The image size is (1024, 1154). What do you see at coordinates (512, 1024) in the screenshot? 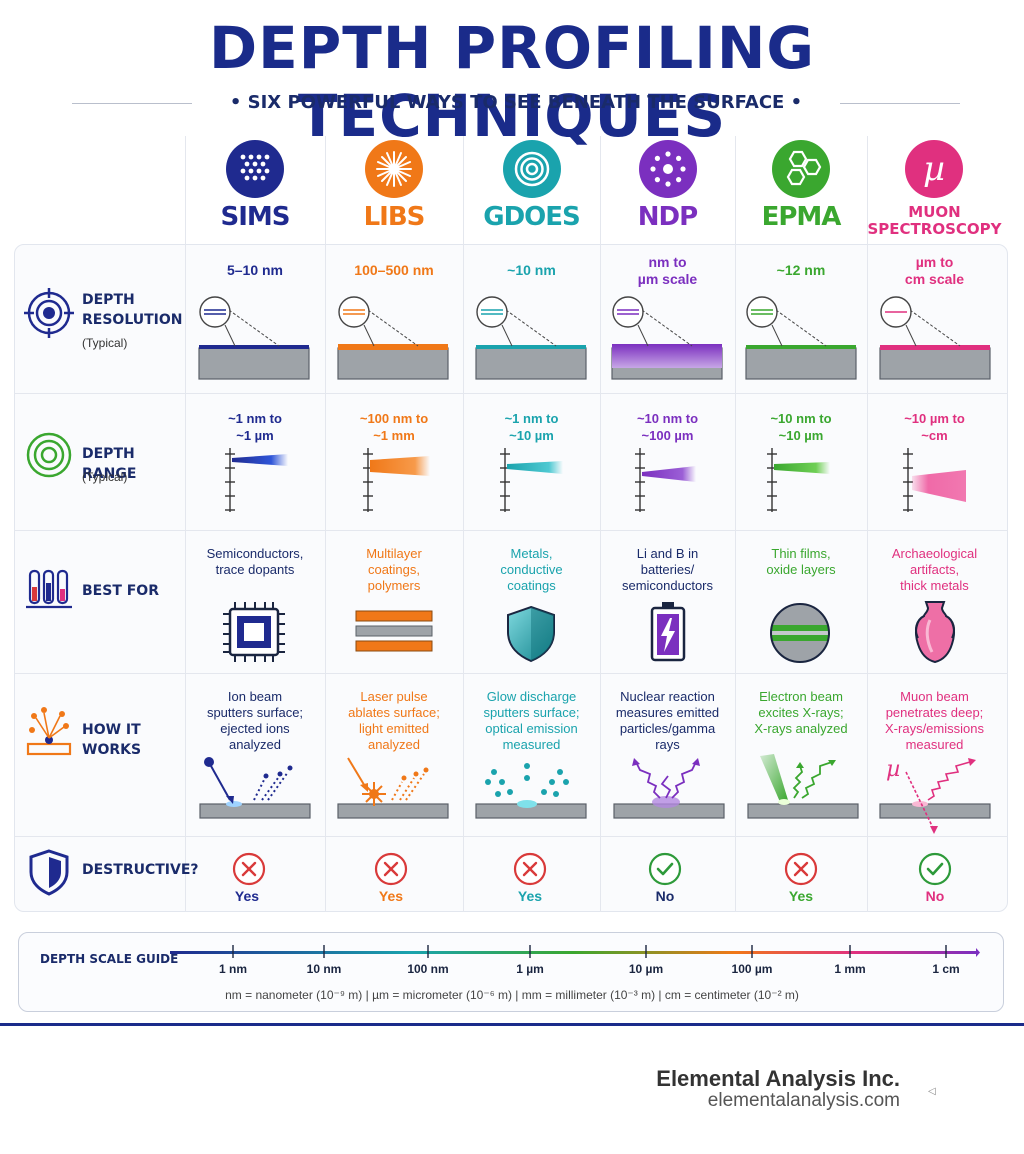
I see `footer-divider` at bounding box center [512, 1024].